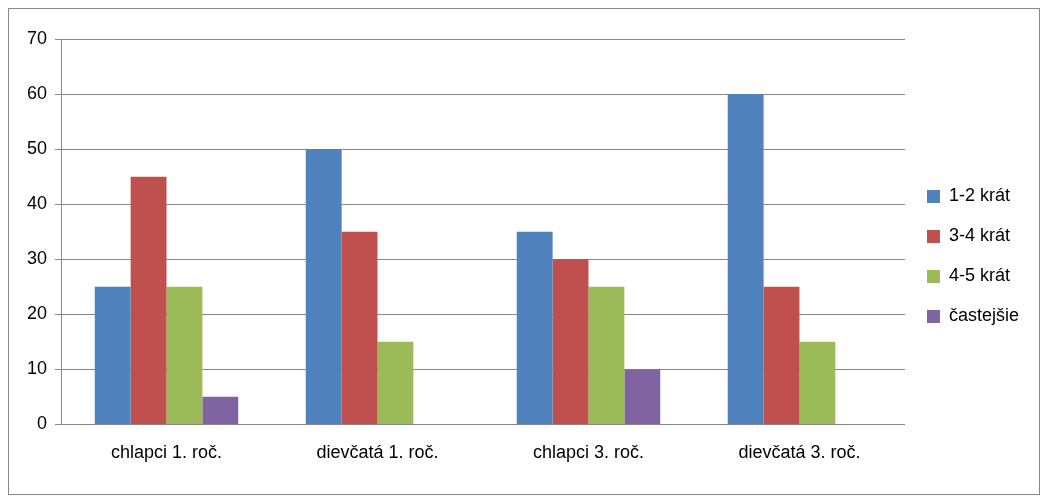  Describe the element at coordinates (979, 195) in the screenshot. I see `legend-label: 1-2 krát` at that location.